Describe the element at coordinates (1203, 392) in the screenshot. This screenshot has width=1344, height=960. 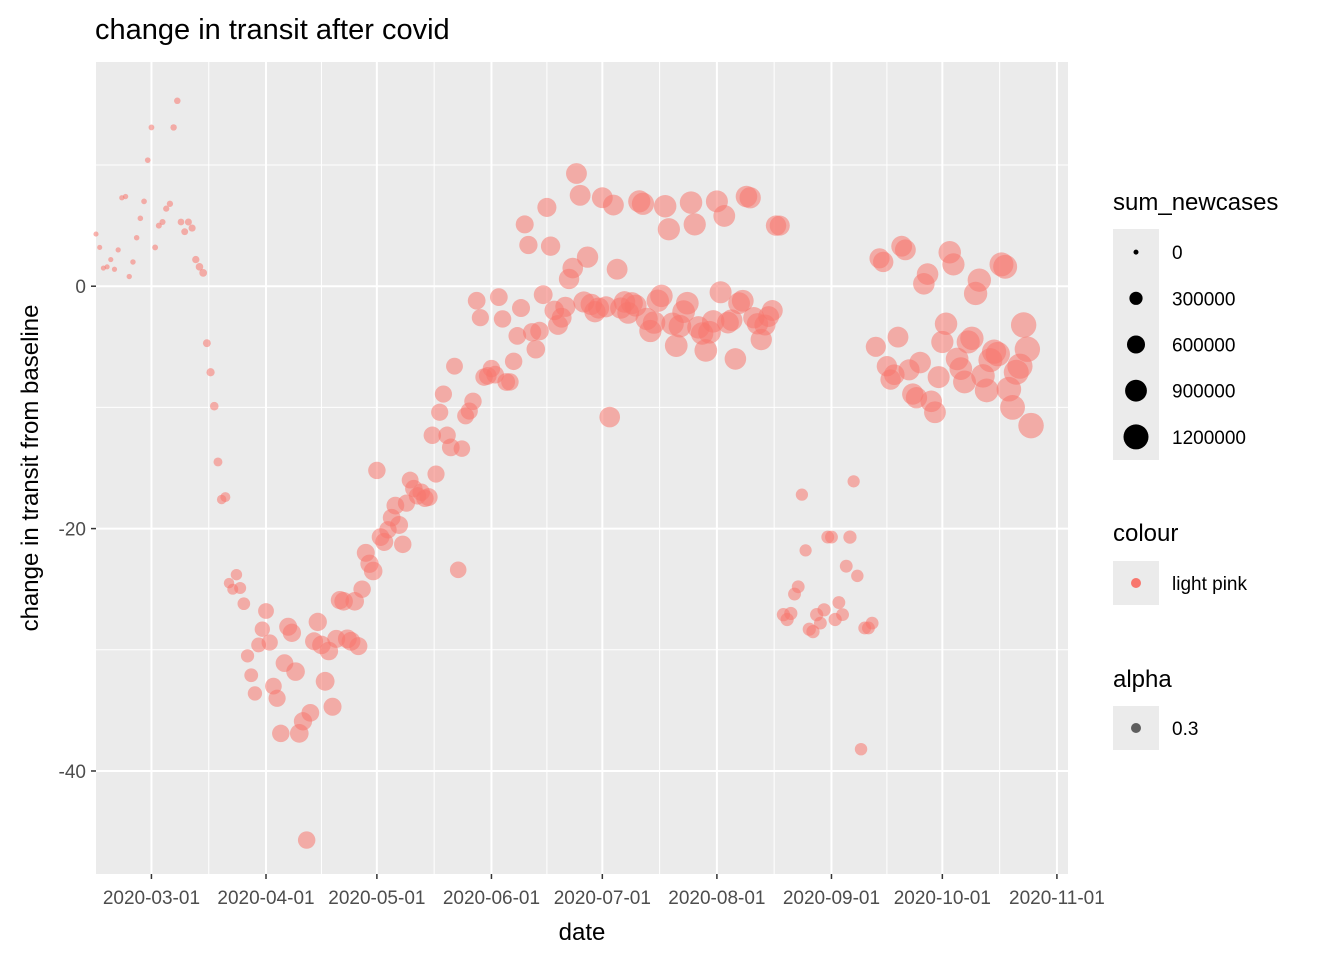
I see `legend-size-label: 900000` at that location.